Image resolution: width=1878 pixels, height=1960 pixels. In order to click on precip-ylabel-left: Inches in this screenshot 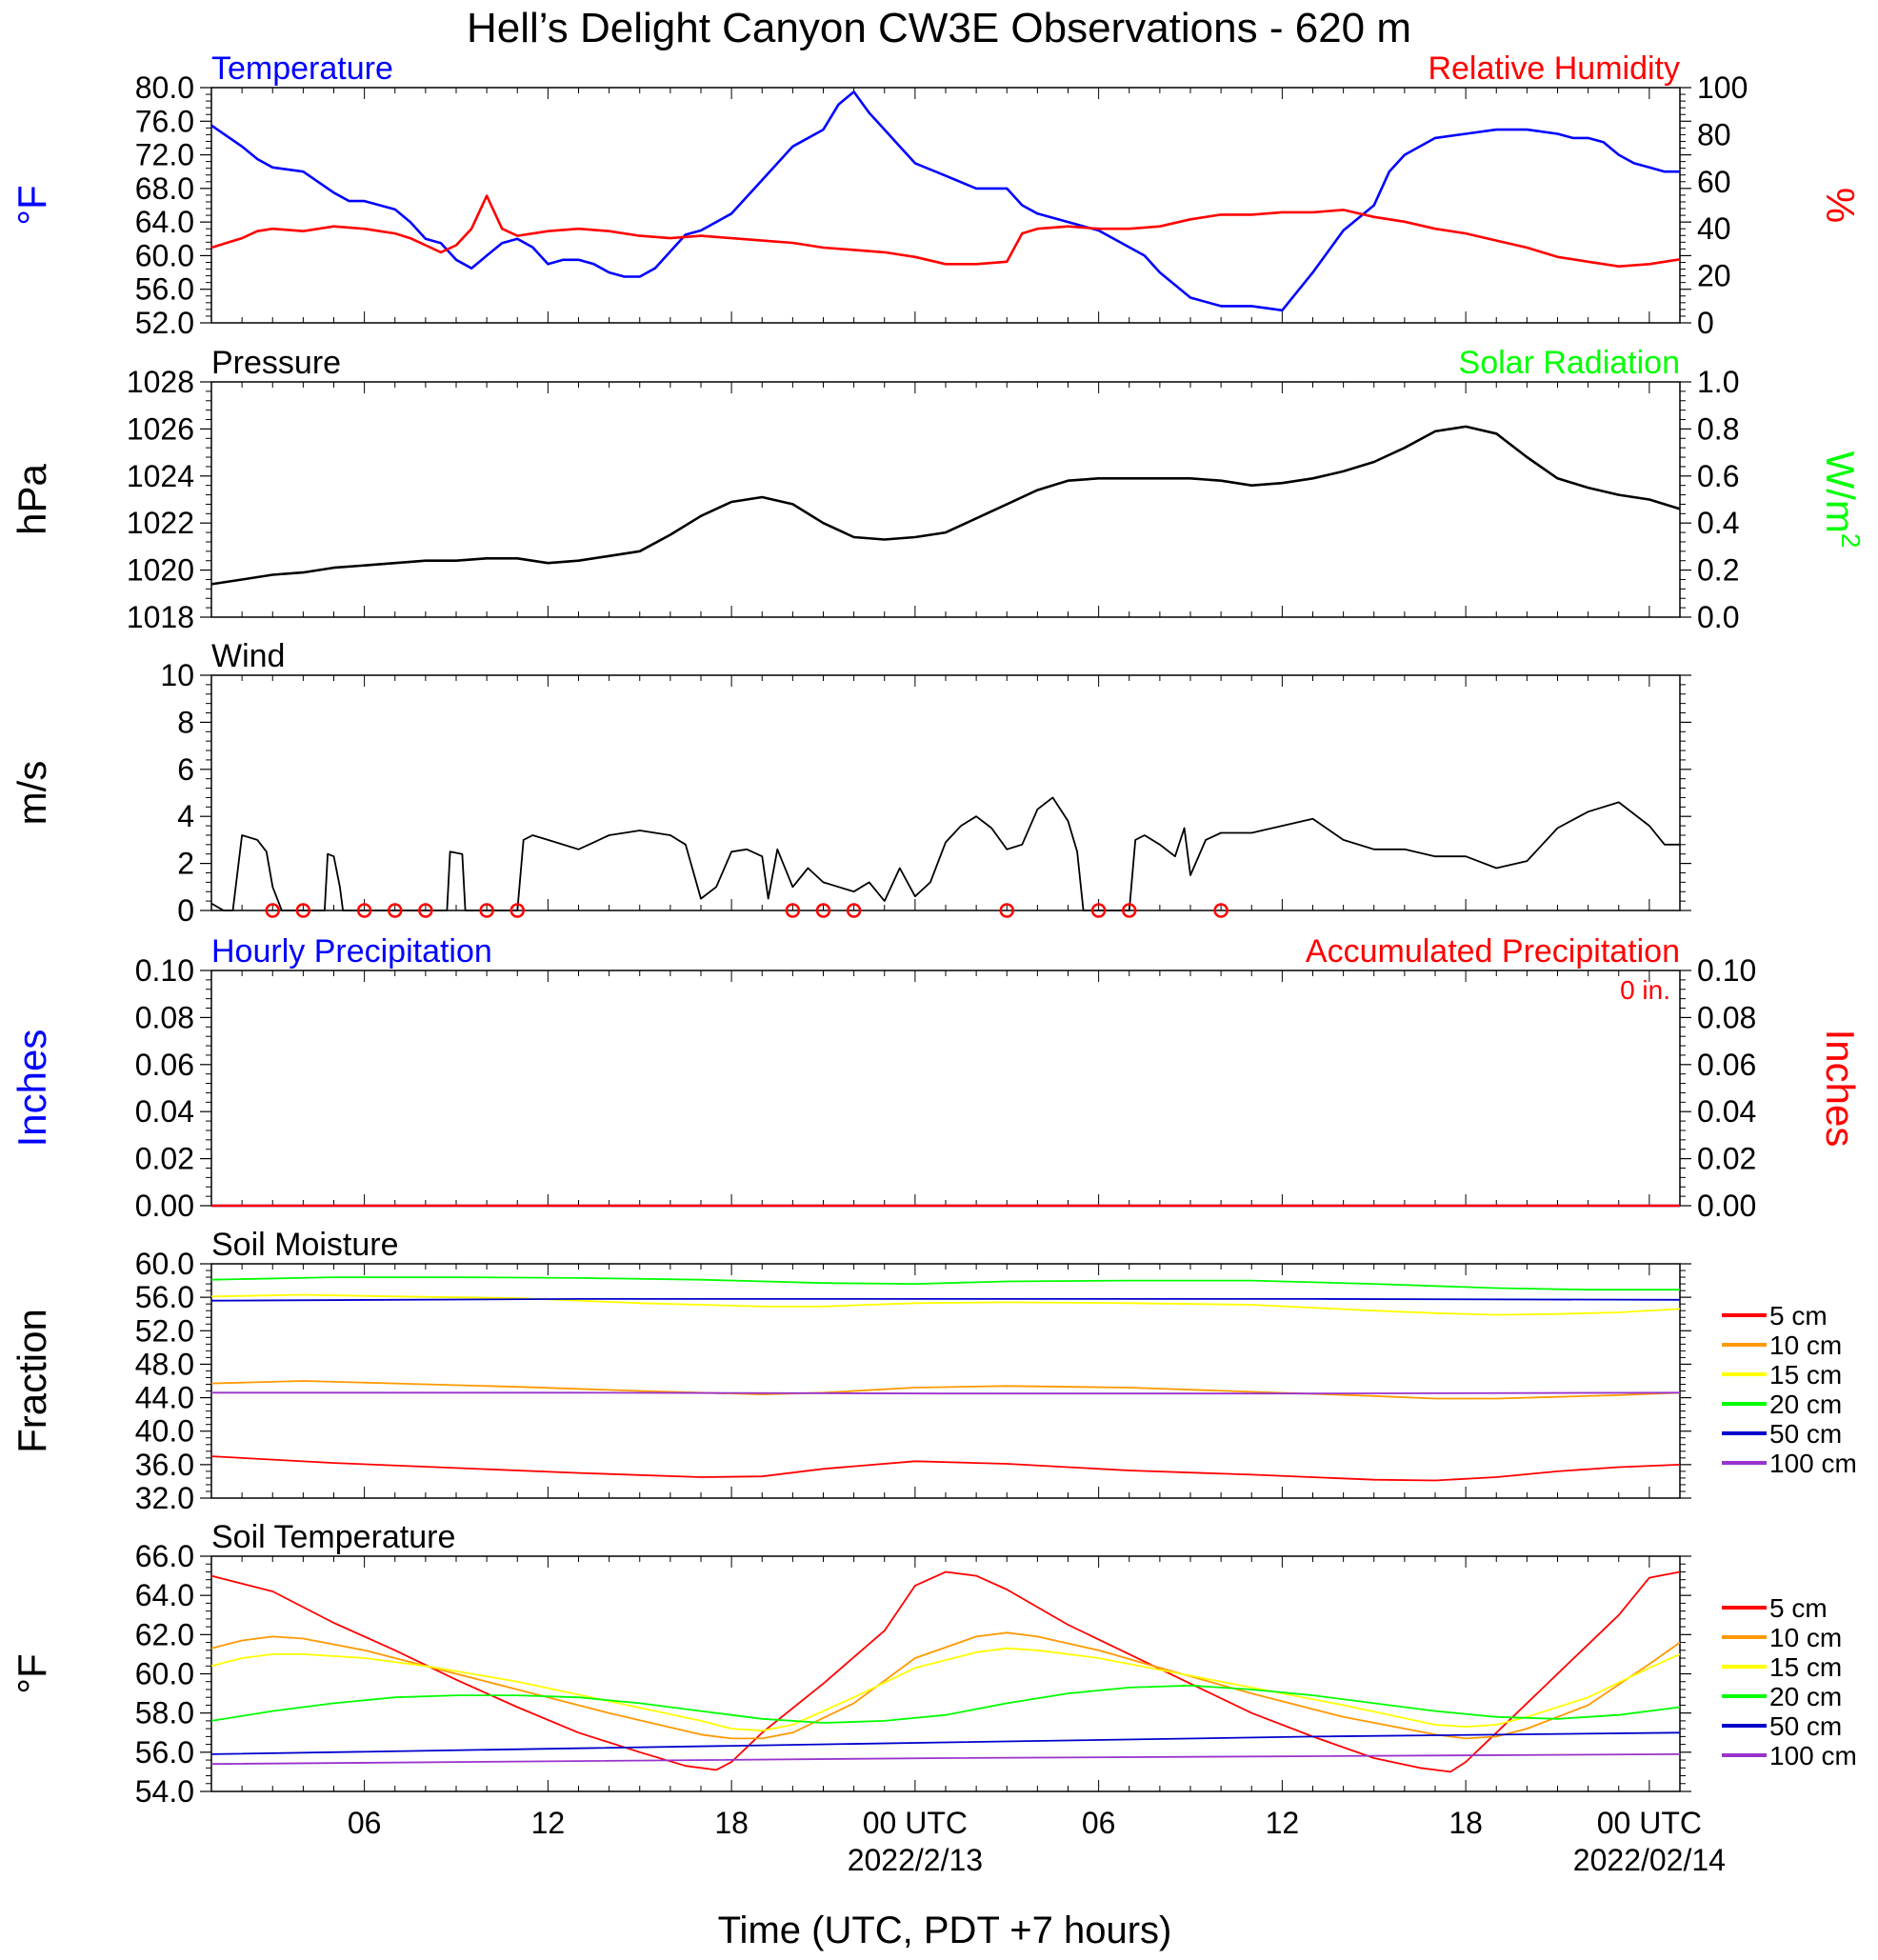, I will do `click(32, 1089)`.